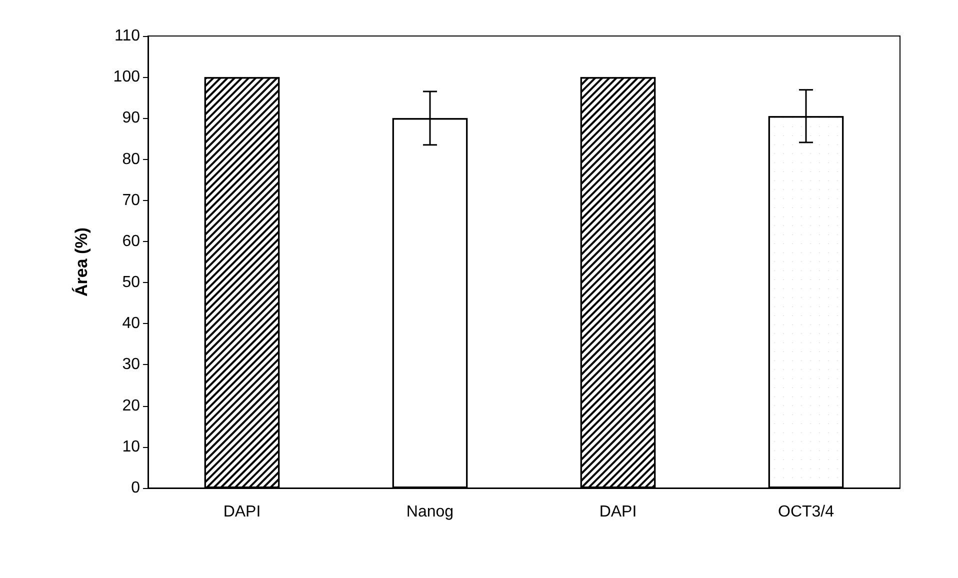 Image resolution: width=958 pixels, height=578 pixels. I want to click on y-tick-label: 50, so click(131, 283).